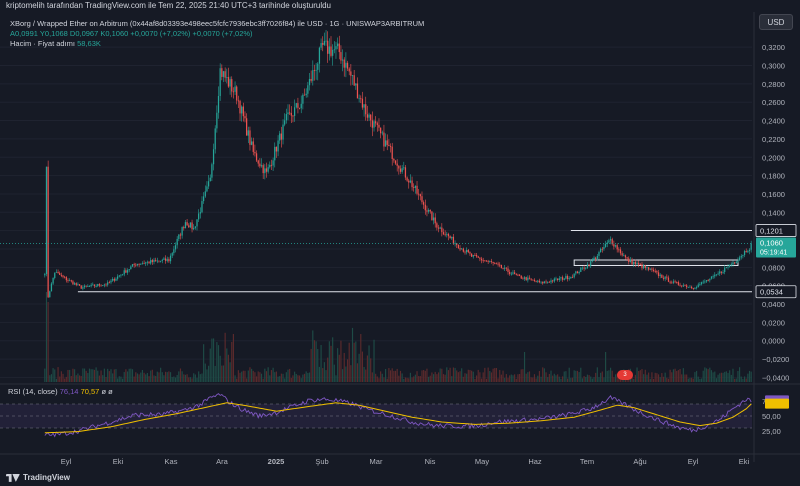  What do you see at coordinates (321, 461) in the screenshot?
I see `time-tick-label: Şub` at bounding box center [321, 461].